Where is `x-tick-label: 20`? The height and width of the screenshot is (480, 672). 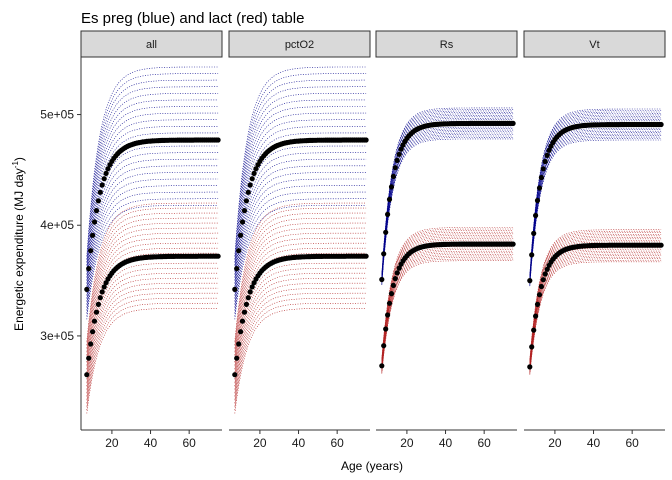 x-tick-label: 20 is located at coordinates (555, 443).